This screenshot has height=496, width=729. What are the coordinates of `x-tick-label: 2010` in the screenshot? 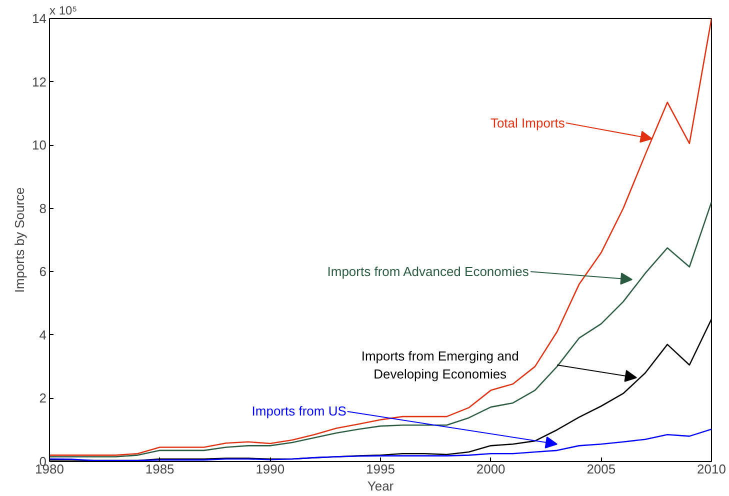 It's located at (711, 469).